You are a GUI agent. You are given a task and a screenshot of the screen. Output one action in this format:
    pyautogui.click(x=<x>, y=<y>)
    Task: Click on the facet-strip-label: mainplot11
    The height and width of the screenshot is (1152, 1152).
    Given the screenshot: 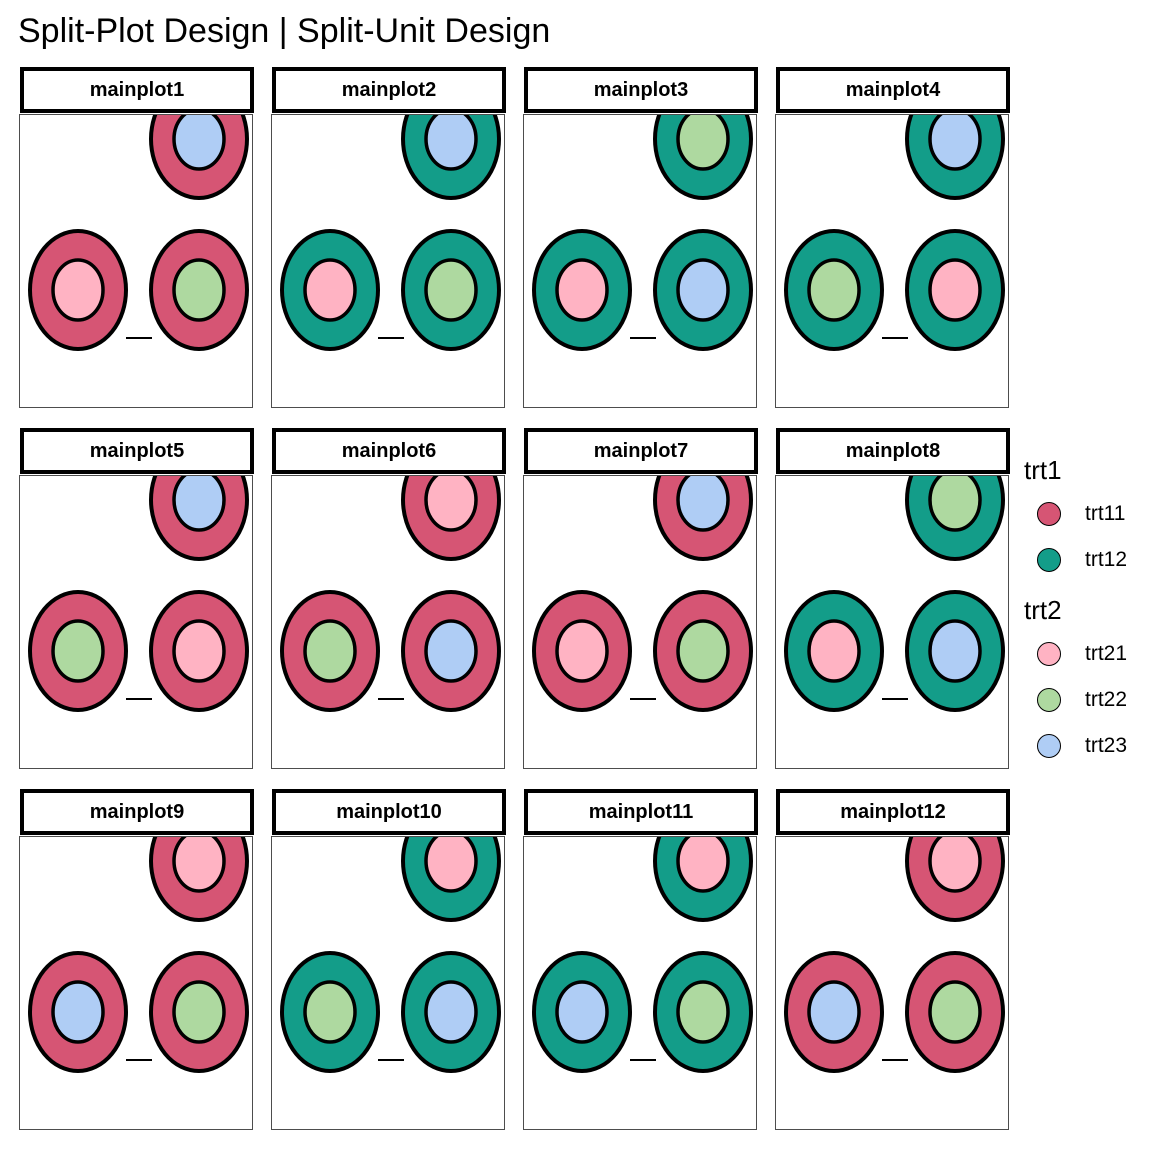 What is the action you would take?
    pyautogui.click(x=641, y=812)
    